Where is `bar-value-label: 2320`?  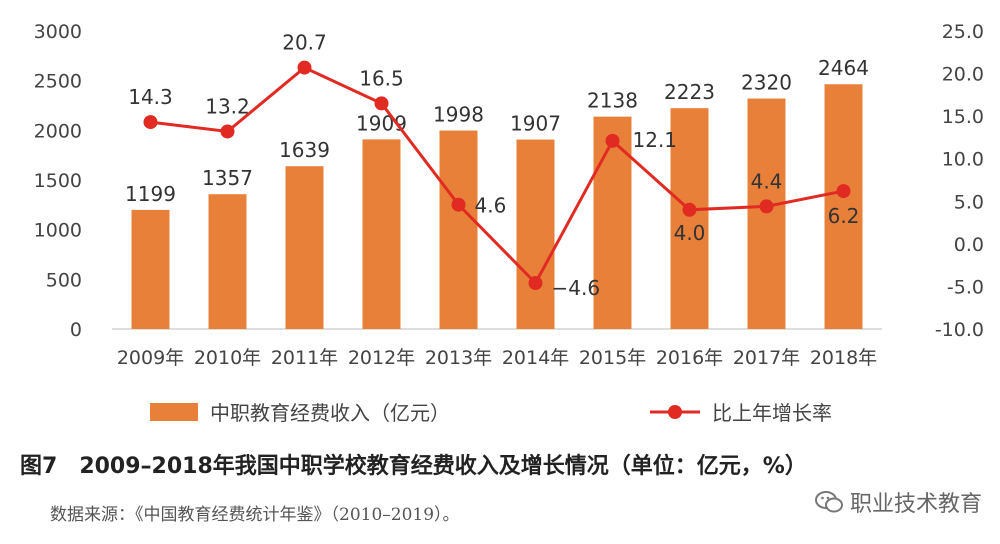
bar-value-label: 2320 is located at coordinates (766, 83).